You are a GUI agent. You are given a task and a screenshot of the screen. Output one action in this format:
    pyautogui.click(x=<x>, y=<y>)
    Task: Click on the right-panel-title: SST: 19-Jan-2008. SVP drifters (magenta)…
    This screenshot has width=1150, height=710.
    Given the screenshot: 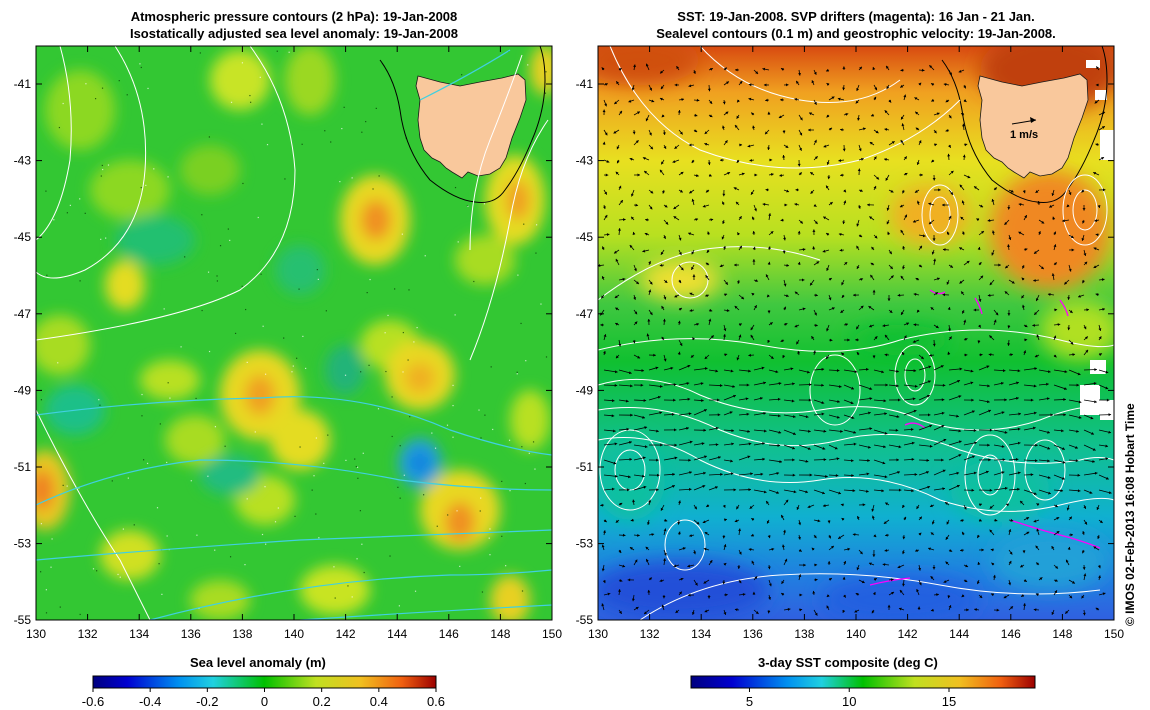 What is the action you would take?
    pyautogui.click(x=856, y=25)
    